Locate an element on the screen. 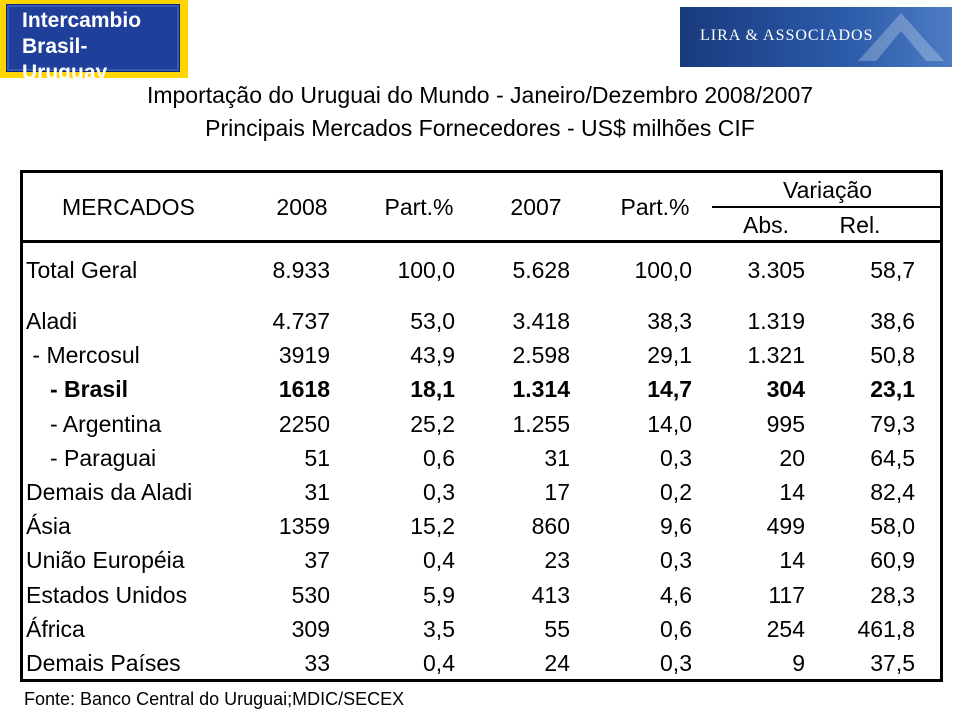  cell-v2008: 530 is located at coordinates (310, 595).